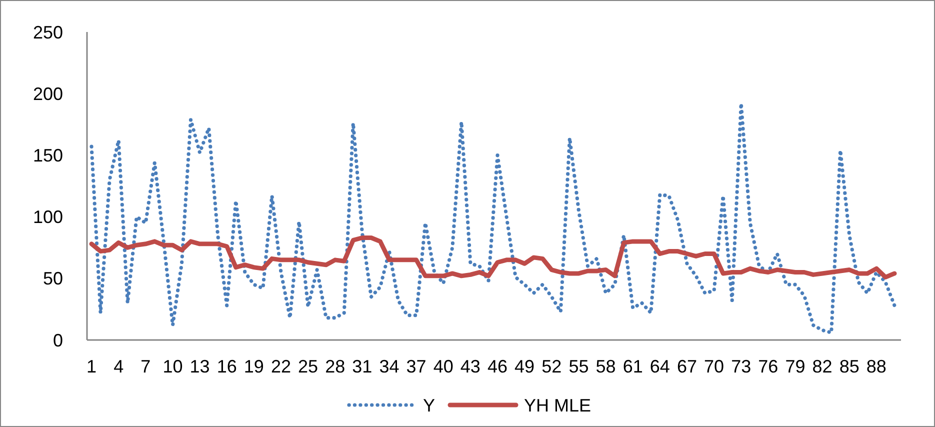 This screenshot has width=935, height=427. What do you see at coordinates (524, 366) in the screenshot?
I see `x-tick-label: 49` at bounding box center [524, 366].